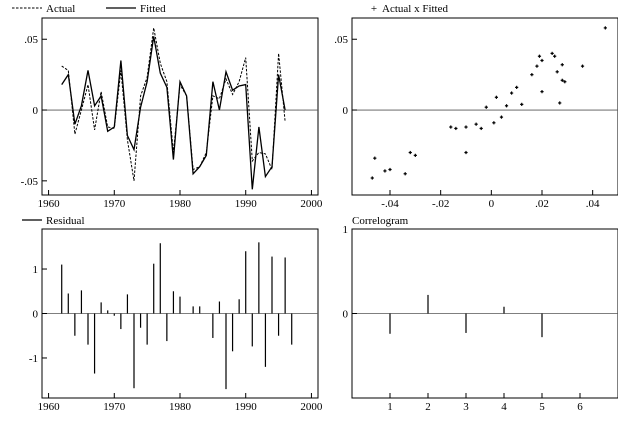  What do you see at coordinates (60, 9) in the screenshot?
I see `legend-label: Actual` at bounding box center [60, 9].